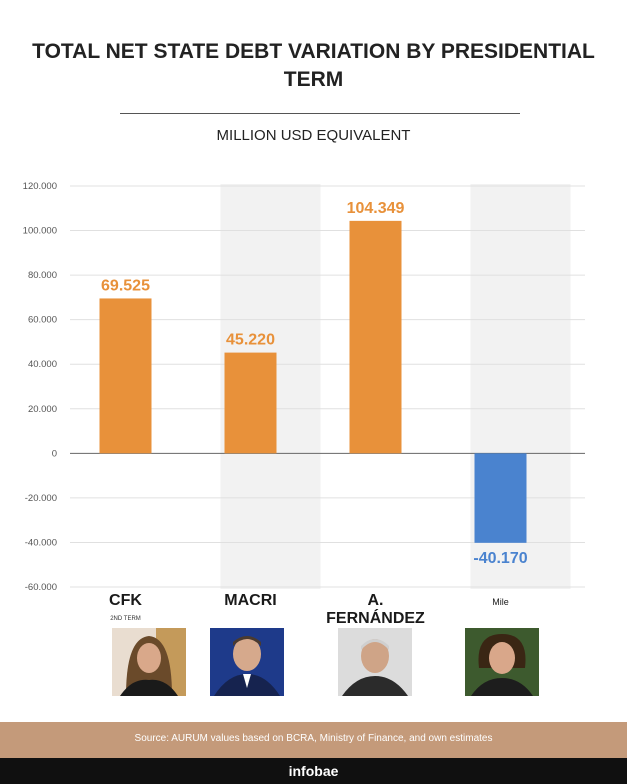  What do you see at coordinates (125, 600) in the screenshot?
I see `category-label-cfk: CFK` at bounding box center [125, 600].